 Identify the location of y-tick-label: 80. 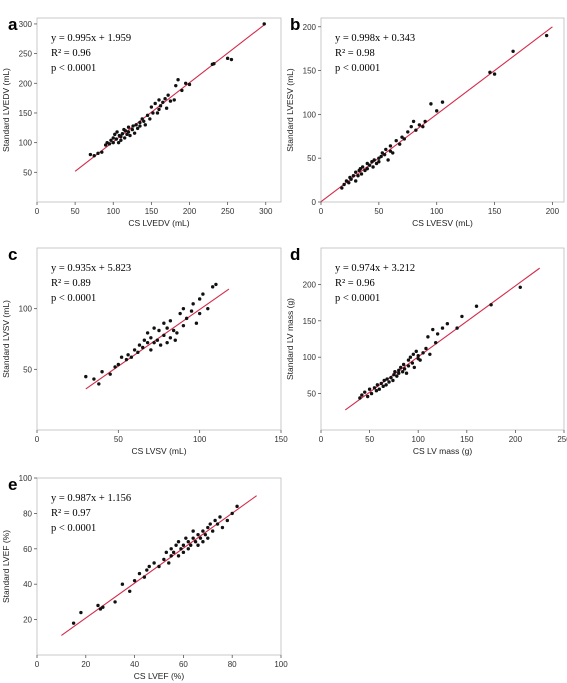
(27, 513).